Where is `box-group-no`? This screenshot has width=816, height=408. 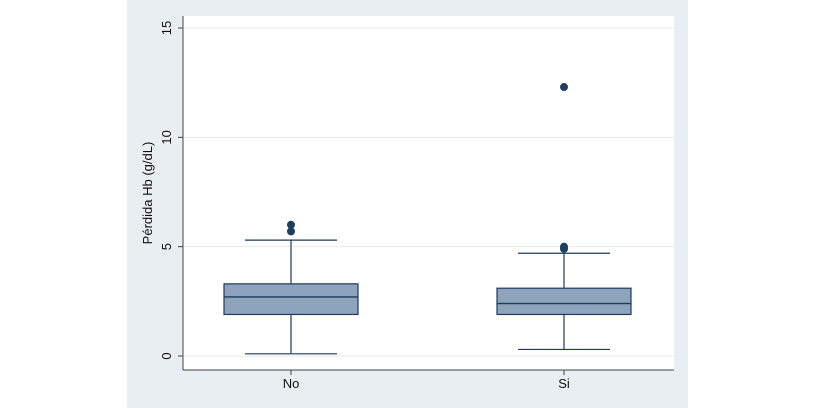
box-group-no is located at coordinates (291, 287).